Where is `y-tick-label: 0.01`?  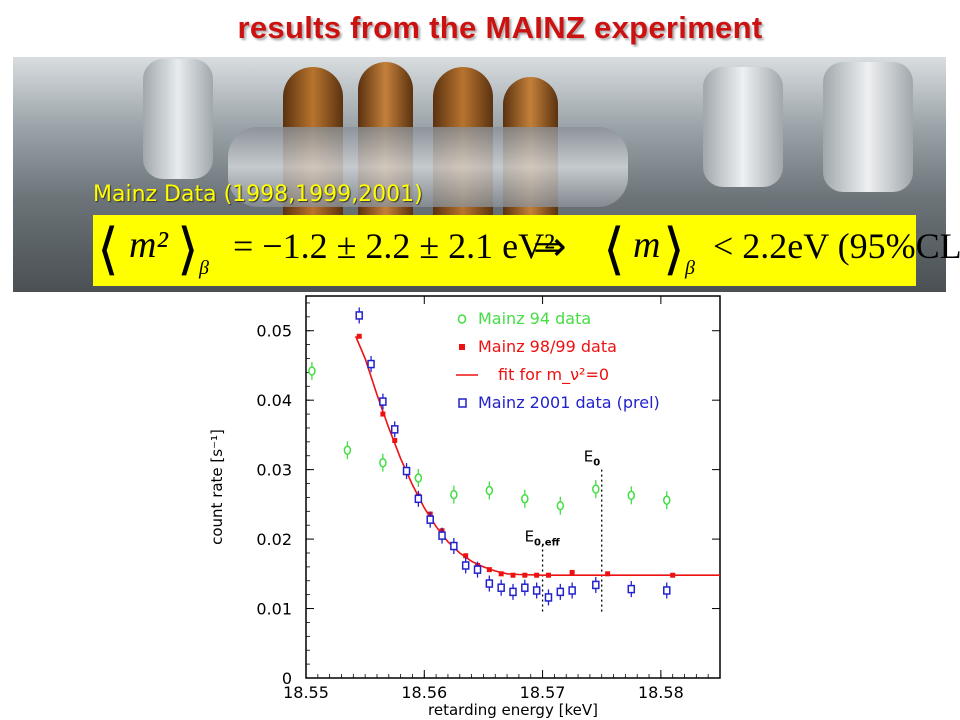
y-tick-label: 0.01 is located at coordinates (274, 609).